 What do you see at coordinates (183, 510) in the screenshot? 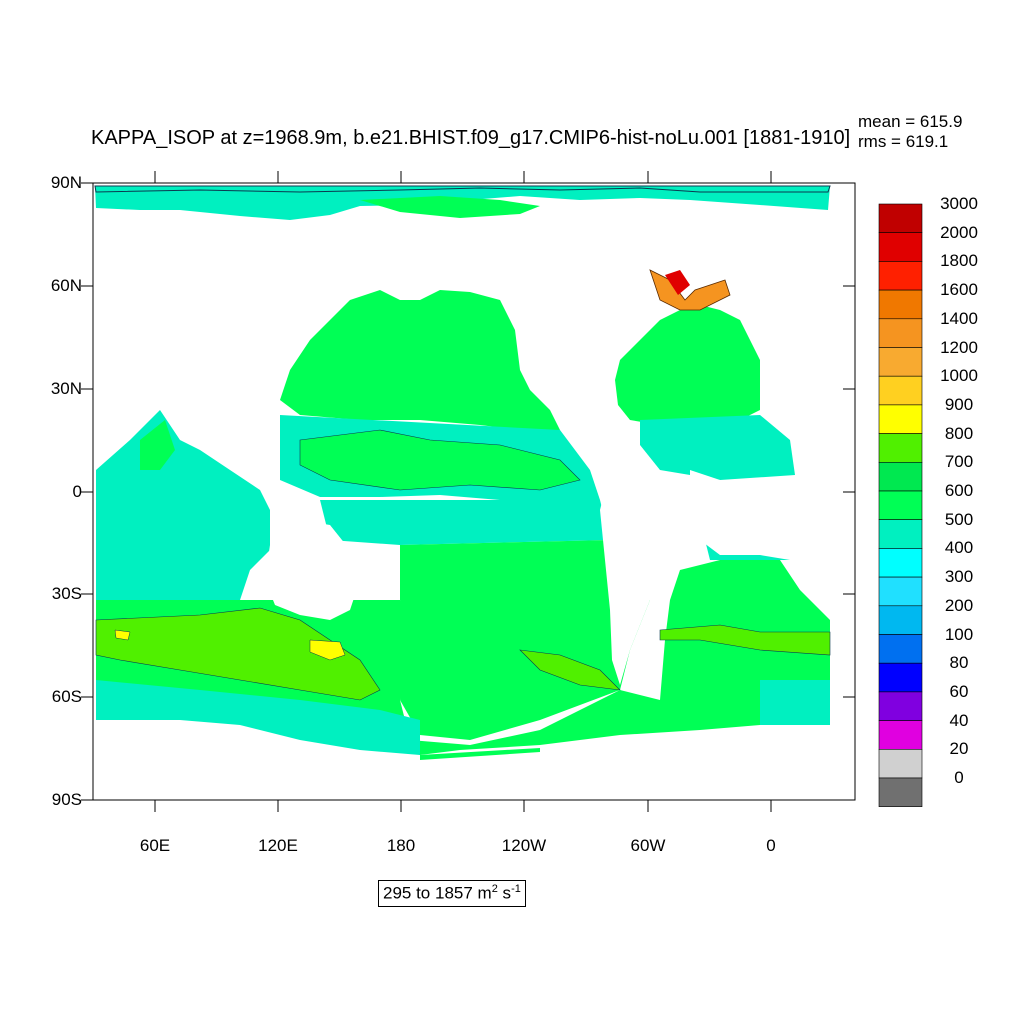
I see `indian-ocean` at bounding box center [183, 510].